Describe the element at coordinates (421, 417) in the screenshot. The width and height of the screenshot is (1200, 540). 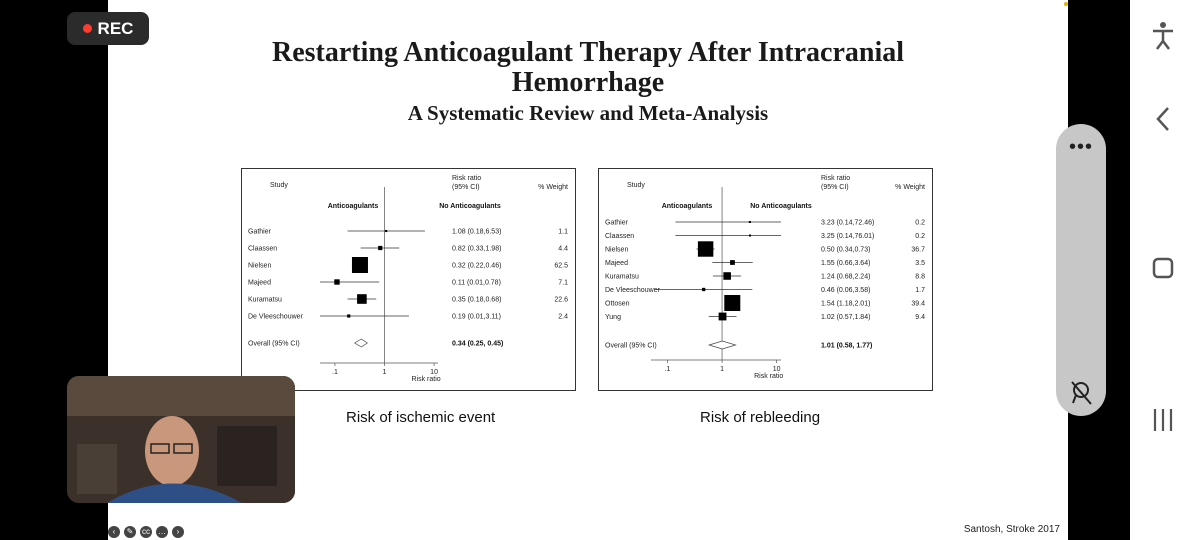
I see `caption-ischemic: Risk of ischemic event` at that location.